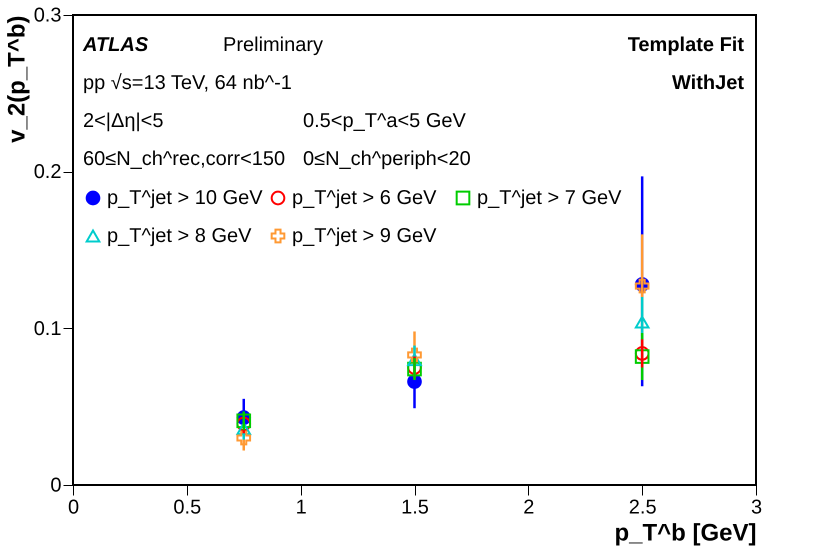 The height and width of the screenshot is (559, 815). What do you see at coordinates (387, 159) in the screenshot?
I see `annotation: 0≤N_ch^periph<20` at bounding box center [387, 159].